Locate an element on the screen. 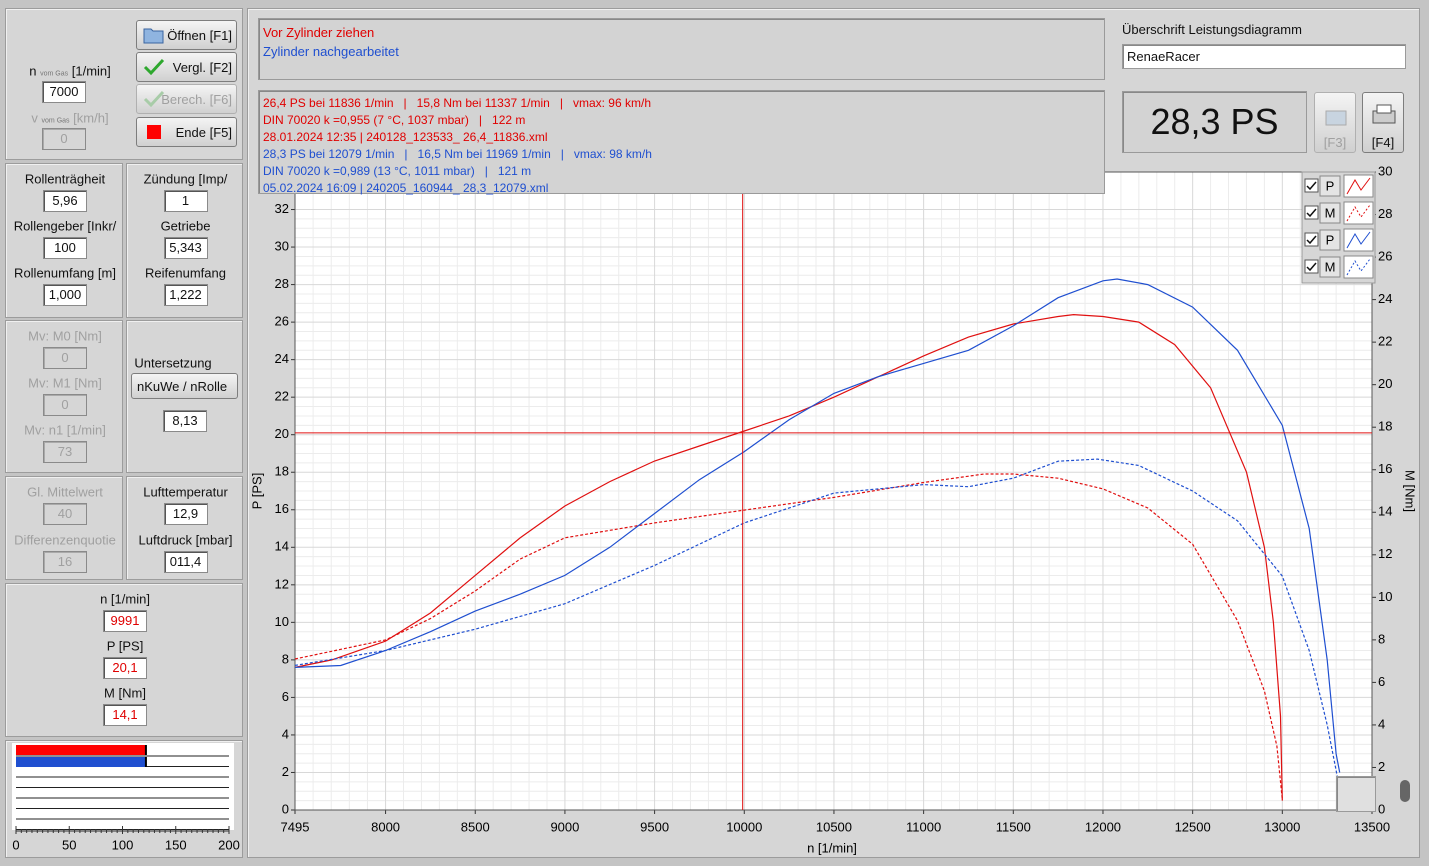 The height and width of the screenshot is (866, 1429). label-sub: vom Gas is located at coordinates (54, 74).